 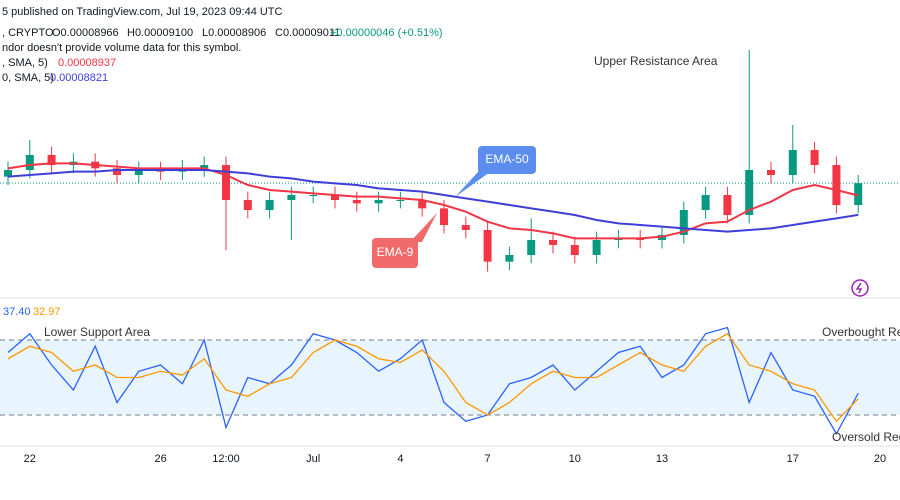 What do you see at coordinates (861, 332) in the screenshot?
I see `annotation: Overbought Reg` at bounding box center [861, 332].